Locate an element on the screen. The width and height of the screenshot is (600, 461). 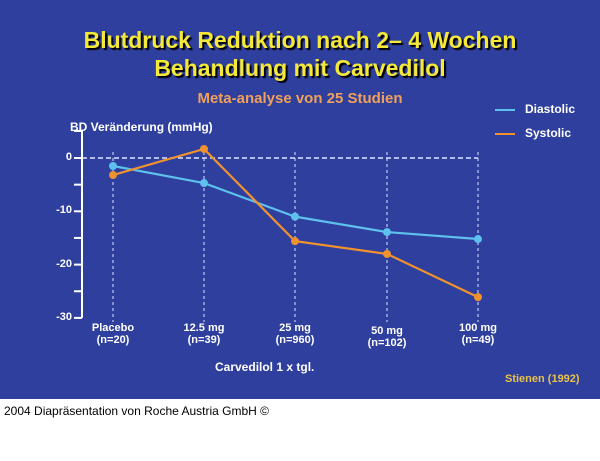
legend-label: Diastolic is located at coordinates (550, 109).